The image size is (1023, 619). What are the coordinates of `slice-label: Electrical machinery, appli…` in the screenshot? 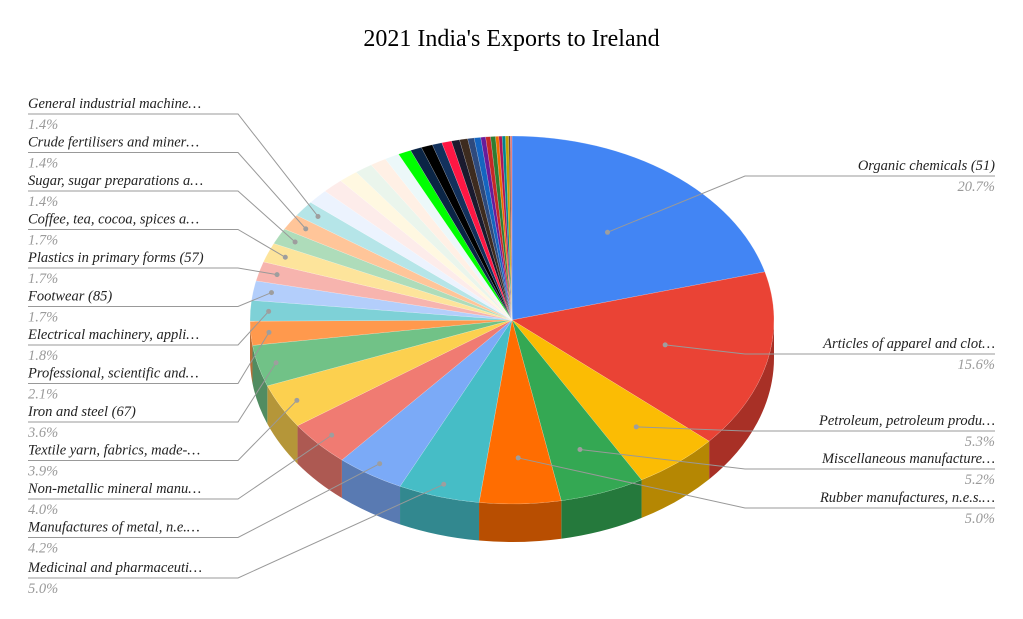 It's located at (113, 335).